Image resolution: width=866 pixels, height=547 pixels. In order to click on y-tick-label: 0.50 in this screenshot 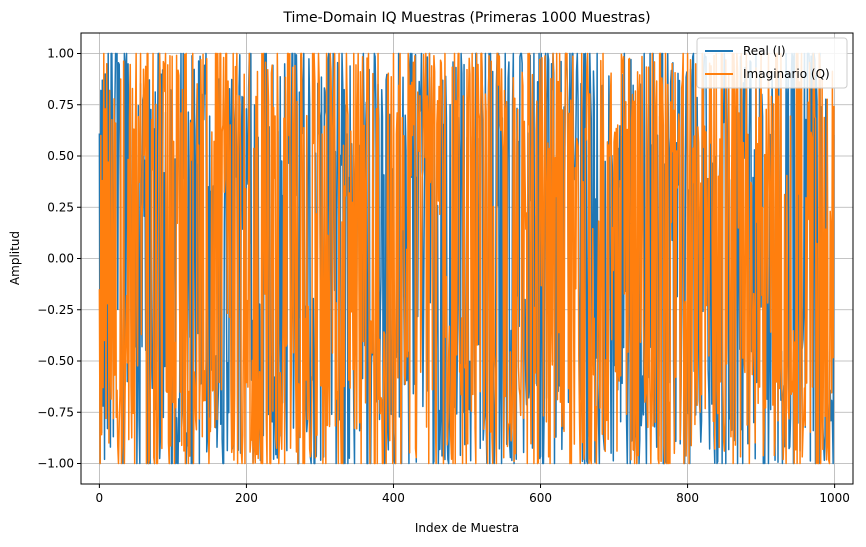, I will do `click(60, 156)`.